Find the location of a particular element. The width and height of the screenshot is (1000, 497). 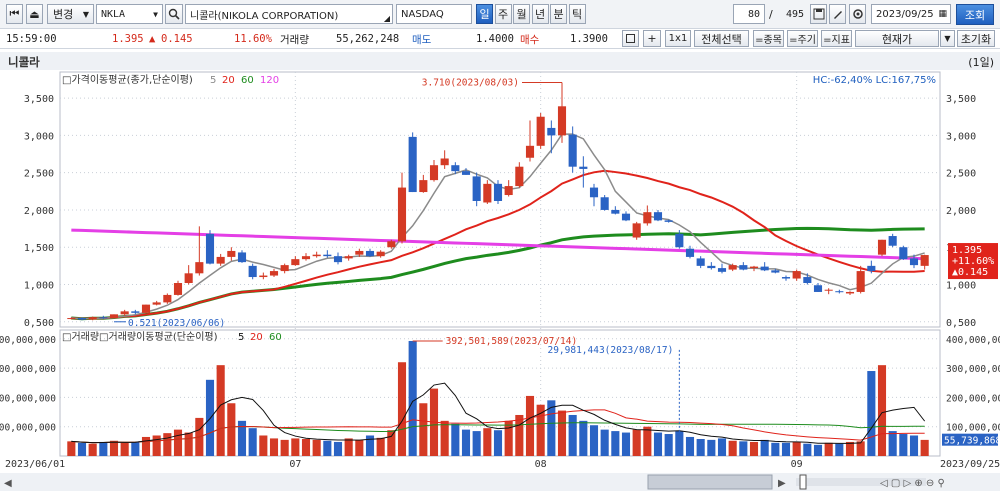

volume-annotation-high: 392,501,589(2023/07/14) is located at coordinates (512, 341).